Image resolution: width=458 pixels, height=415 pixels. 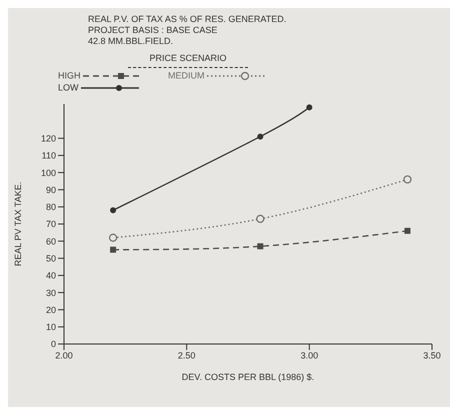 What do you see at coordinates (51, 258) in the screenshot?
I see `y-tick-label: 50` at bounding box center [51, 258].